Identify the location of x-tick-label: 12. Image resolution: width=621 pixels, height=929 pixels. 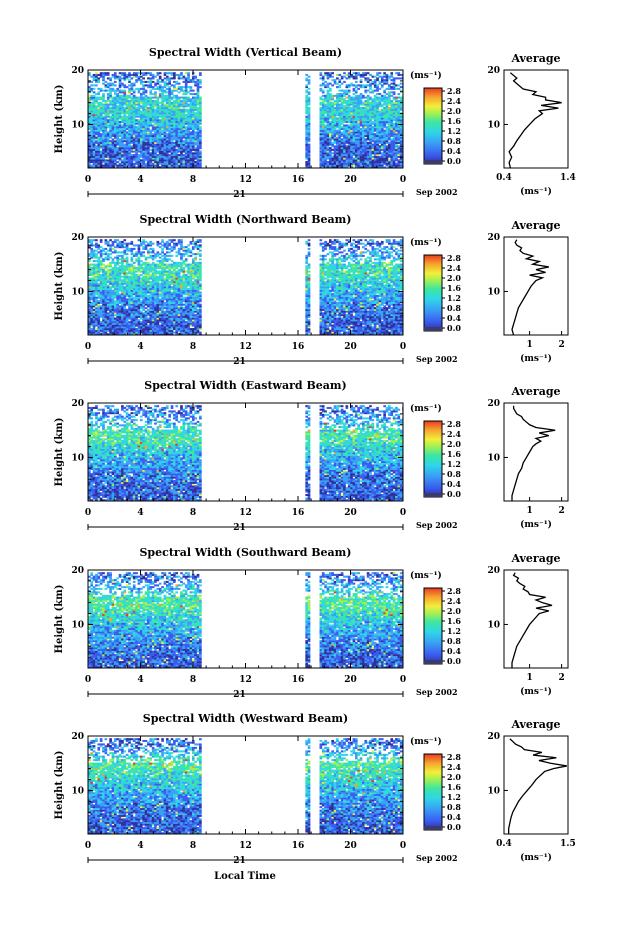
(245, 846).